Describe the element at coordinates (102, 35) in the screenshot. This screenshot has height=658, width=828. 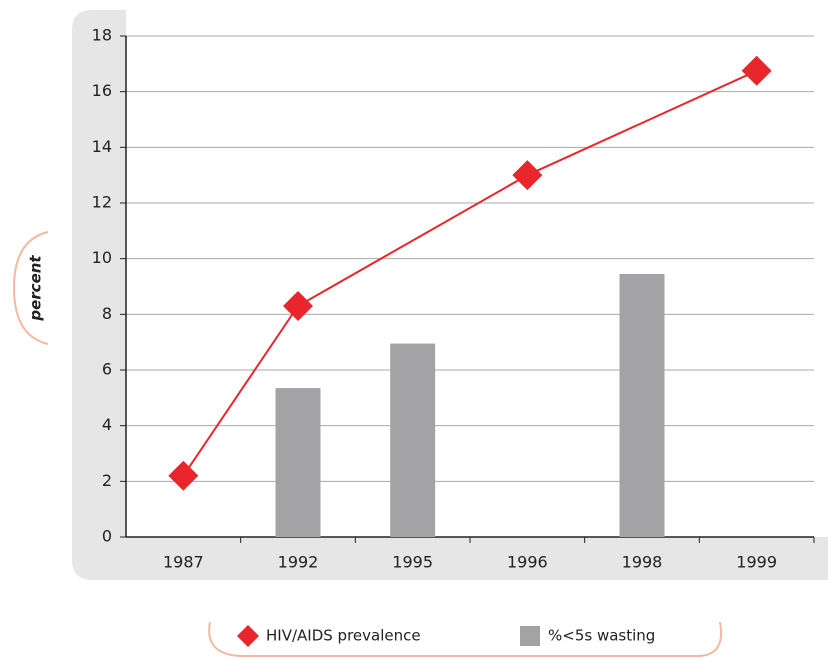
I see `y-tick-label: 18` at that location.